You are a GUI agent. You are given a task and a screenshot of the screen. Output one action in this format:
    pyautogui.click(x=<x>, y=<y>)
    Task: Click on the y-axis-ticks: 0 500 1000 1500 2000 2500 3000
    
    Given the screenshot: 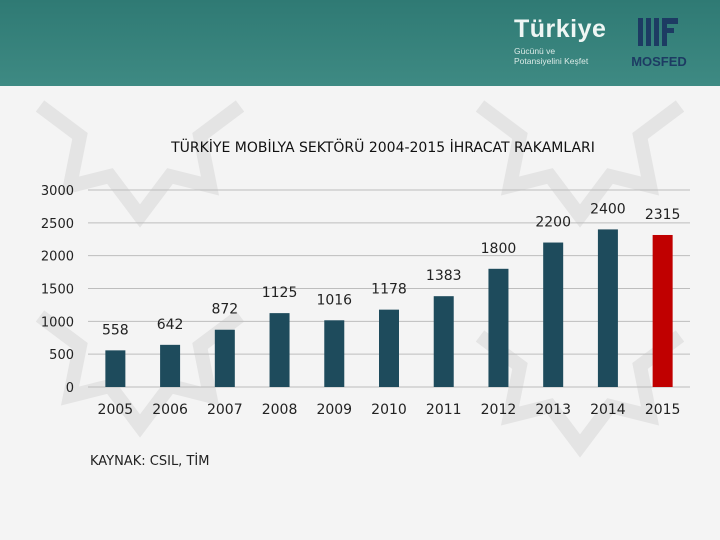 What is the action you would take?
    pyautogui.click(x=57, y=290)
    